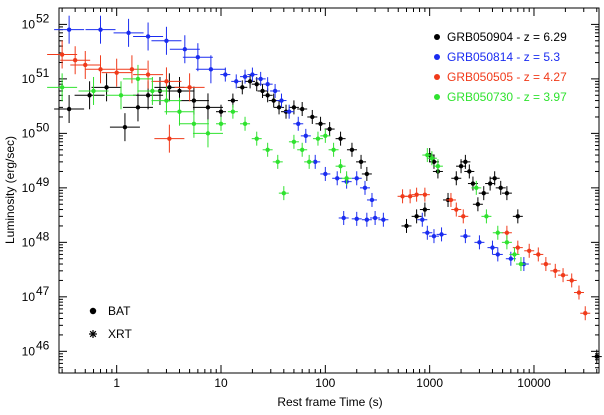 Image resolution: width=604 pixels, height=415 pixels. What do you see at coordinates (221, 383) in the screenshot?
I see `x-tick-label: 10` at bounding box center [221, 383].